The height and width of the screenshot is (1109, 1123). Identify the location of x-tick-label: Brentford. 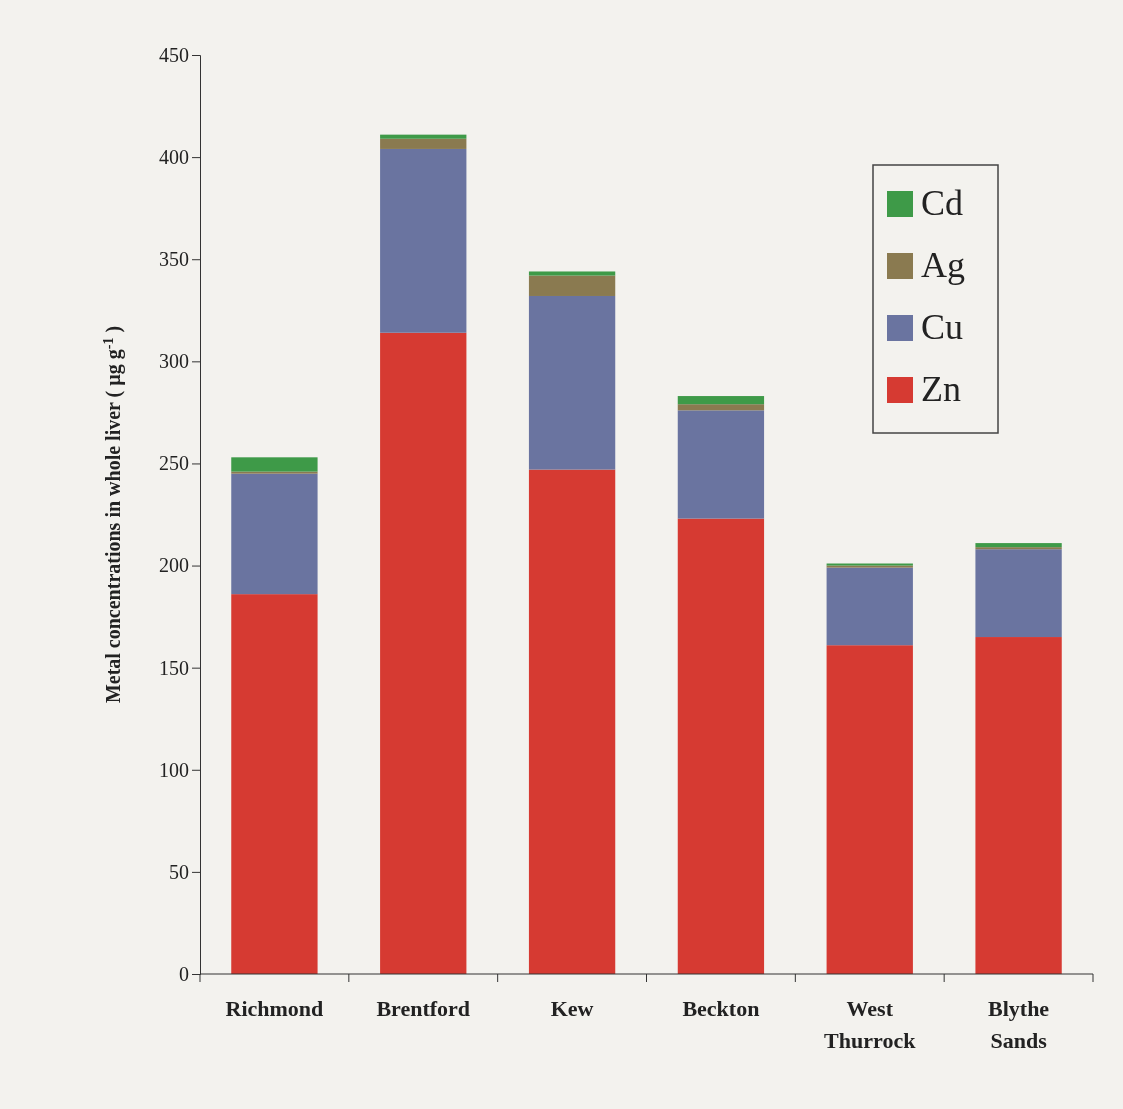
(423, 1008).